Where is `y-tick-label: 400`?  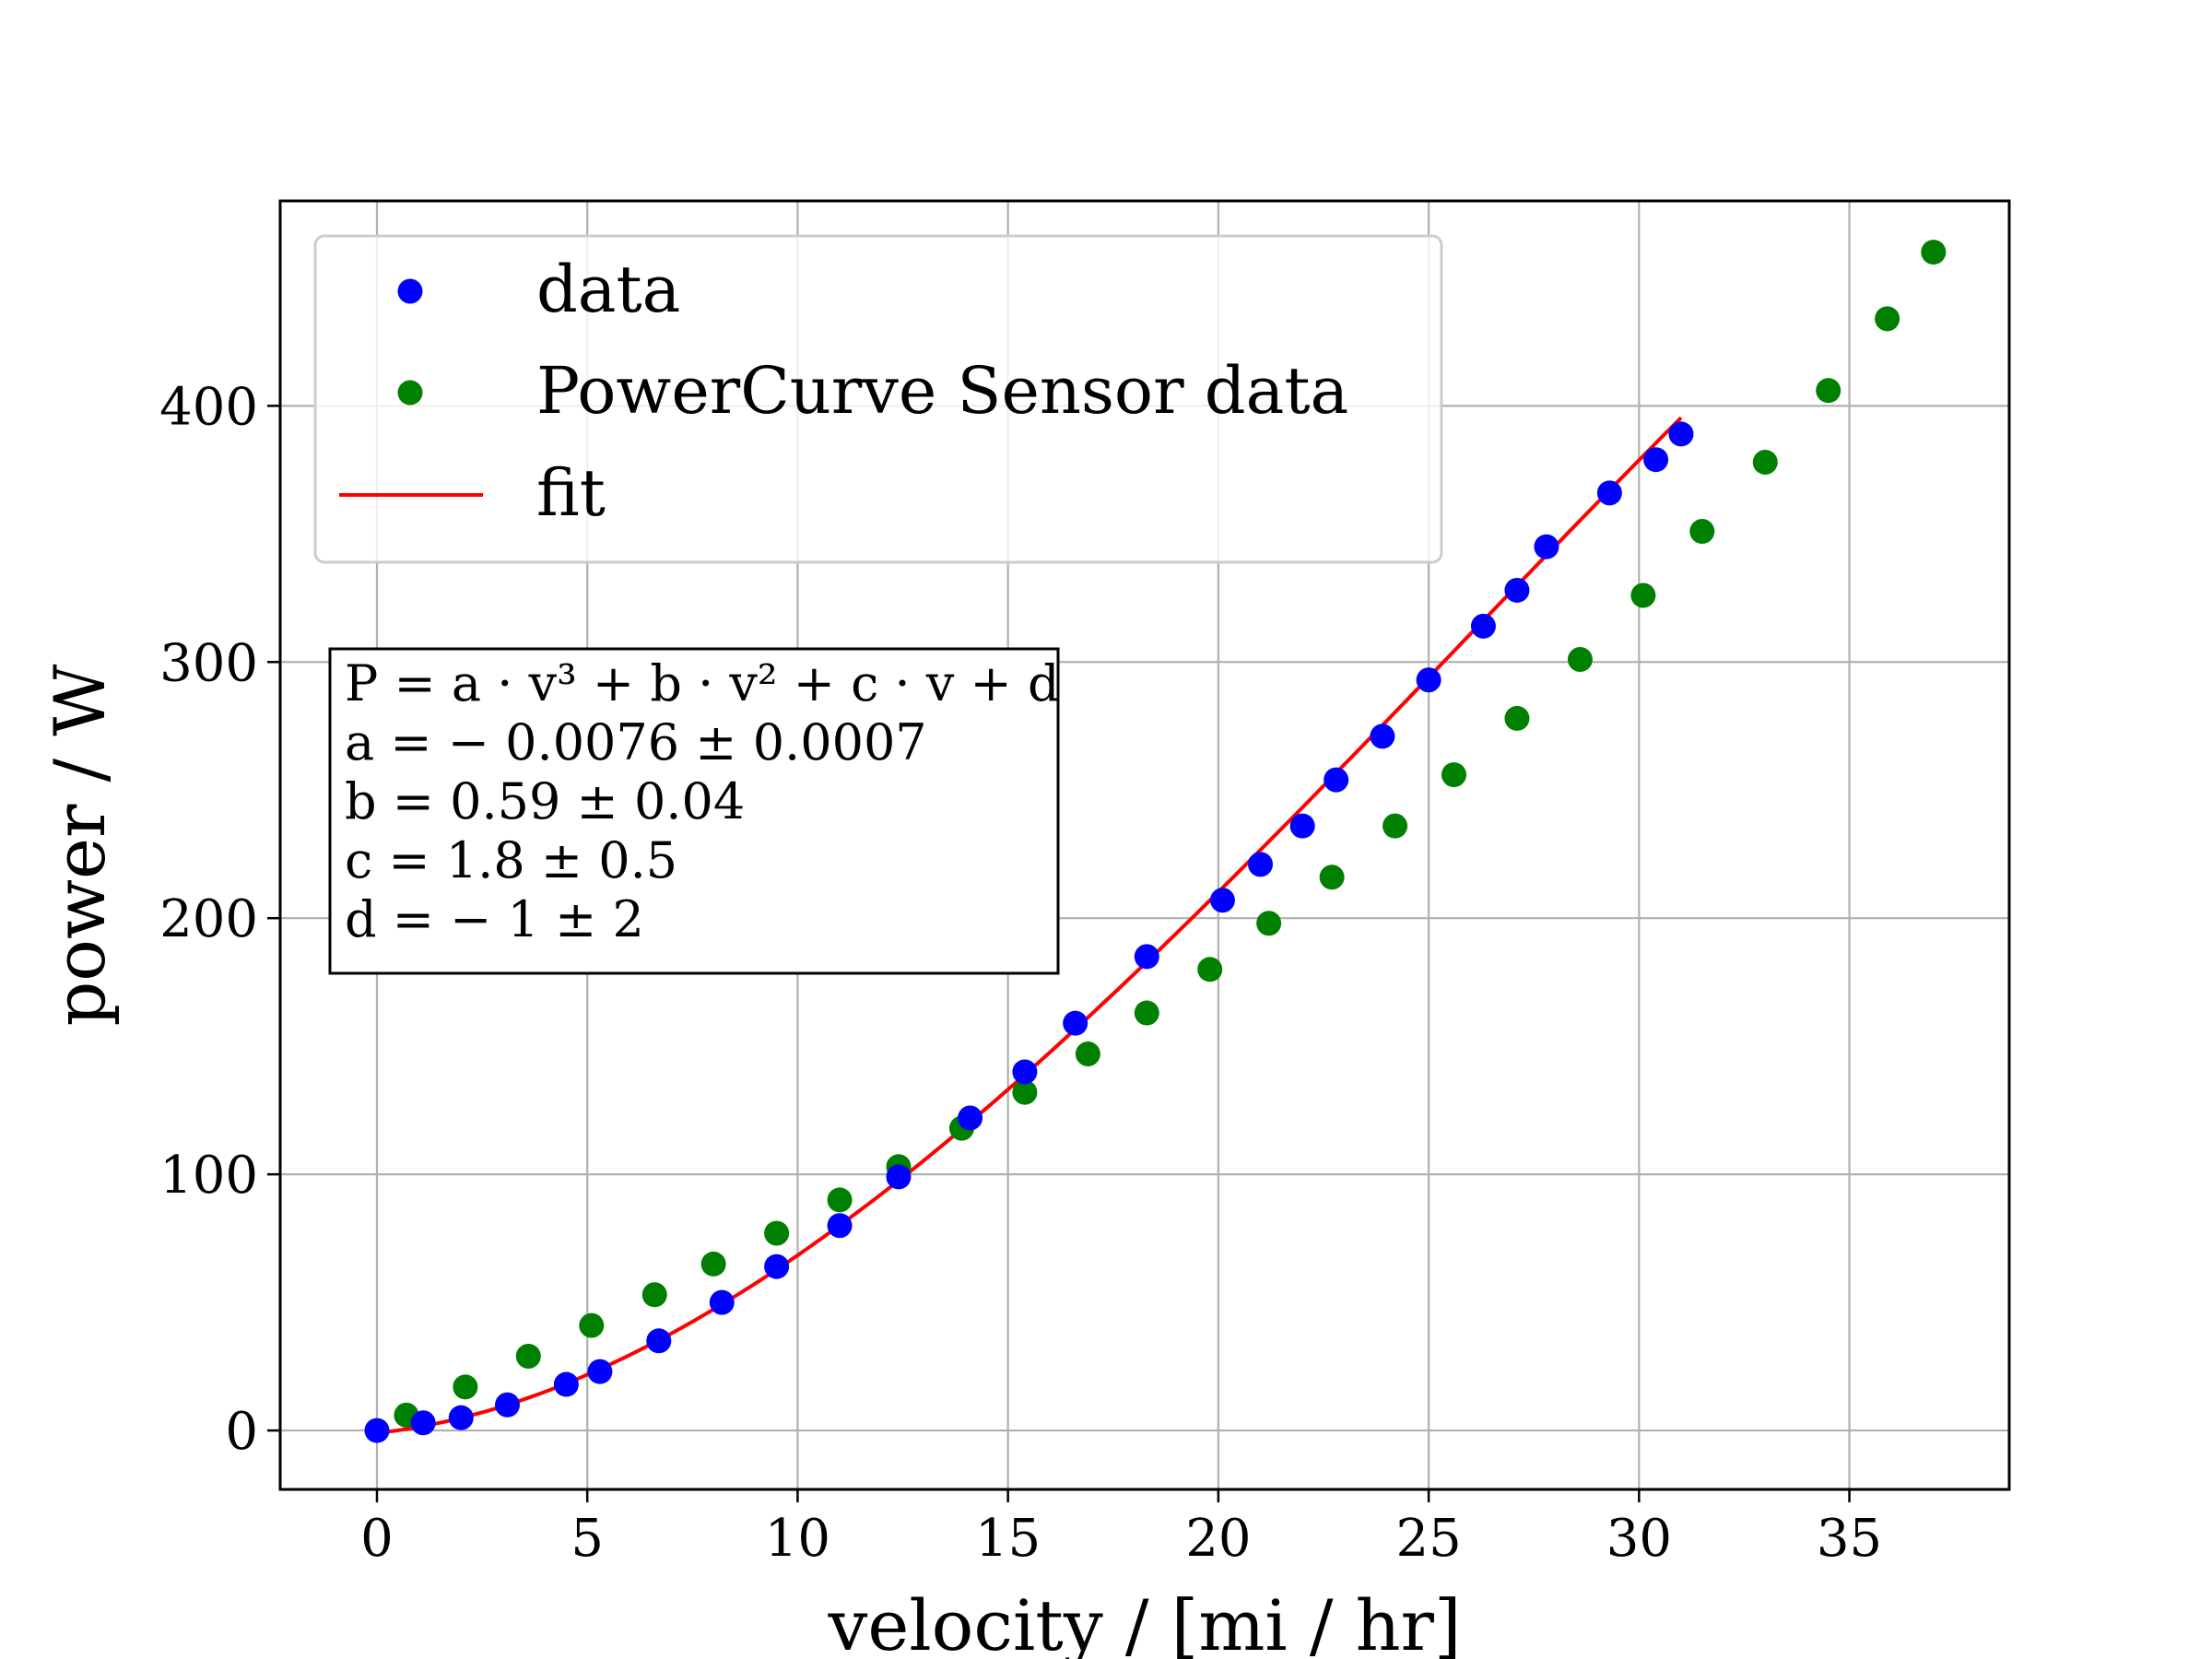 y-tick-label: 400 is located at coordinates (208, 407).